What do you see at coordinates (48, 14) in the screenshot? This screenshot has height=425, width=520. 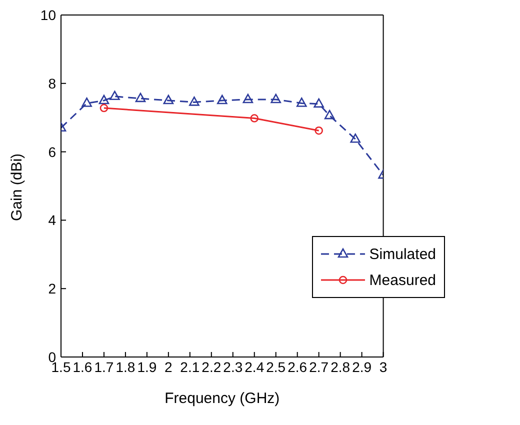 I see `y-tick-label: 10` at bounding box center [48, 14].